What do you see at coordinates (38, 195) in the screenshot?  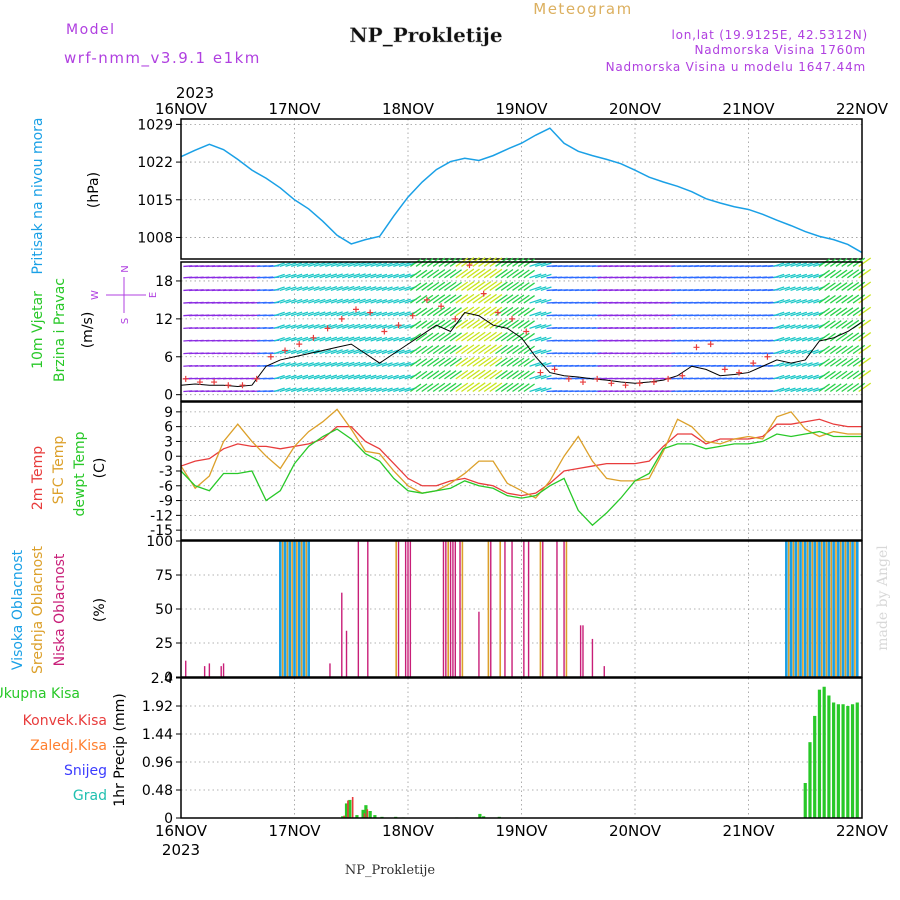 I see `pressure-label: Pritisak na nivou mora` at bounding box center [38, 195].